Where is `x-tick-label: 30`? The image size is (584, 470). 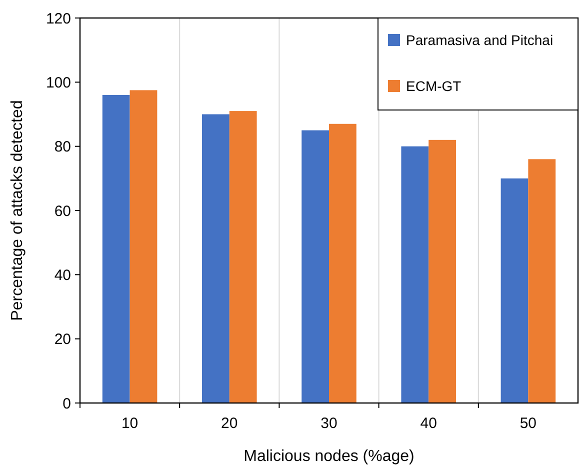 x-tick-label: 30 is located at coordinates (329, 423).